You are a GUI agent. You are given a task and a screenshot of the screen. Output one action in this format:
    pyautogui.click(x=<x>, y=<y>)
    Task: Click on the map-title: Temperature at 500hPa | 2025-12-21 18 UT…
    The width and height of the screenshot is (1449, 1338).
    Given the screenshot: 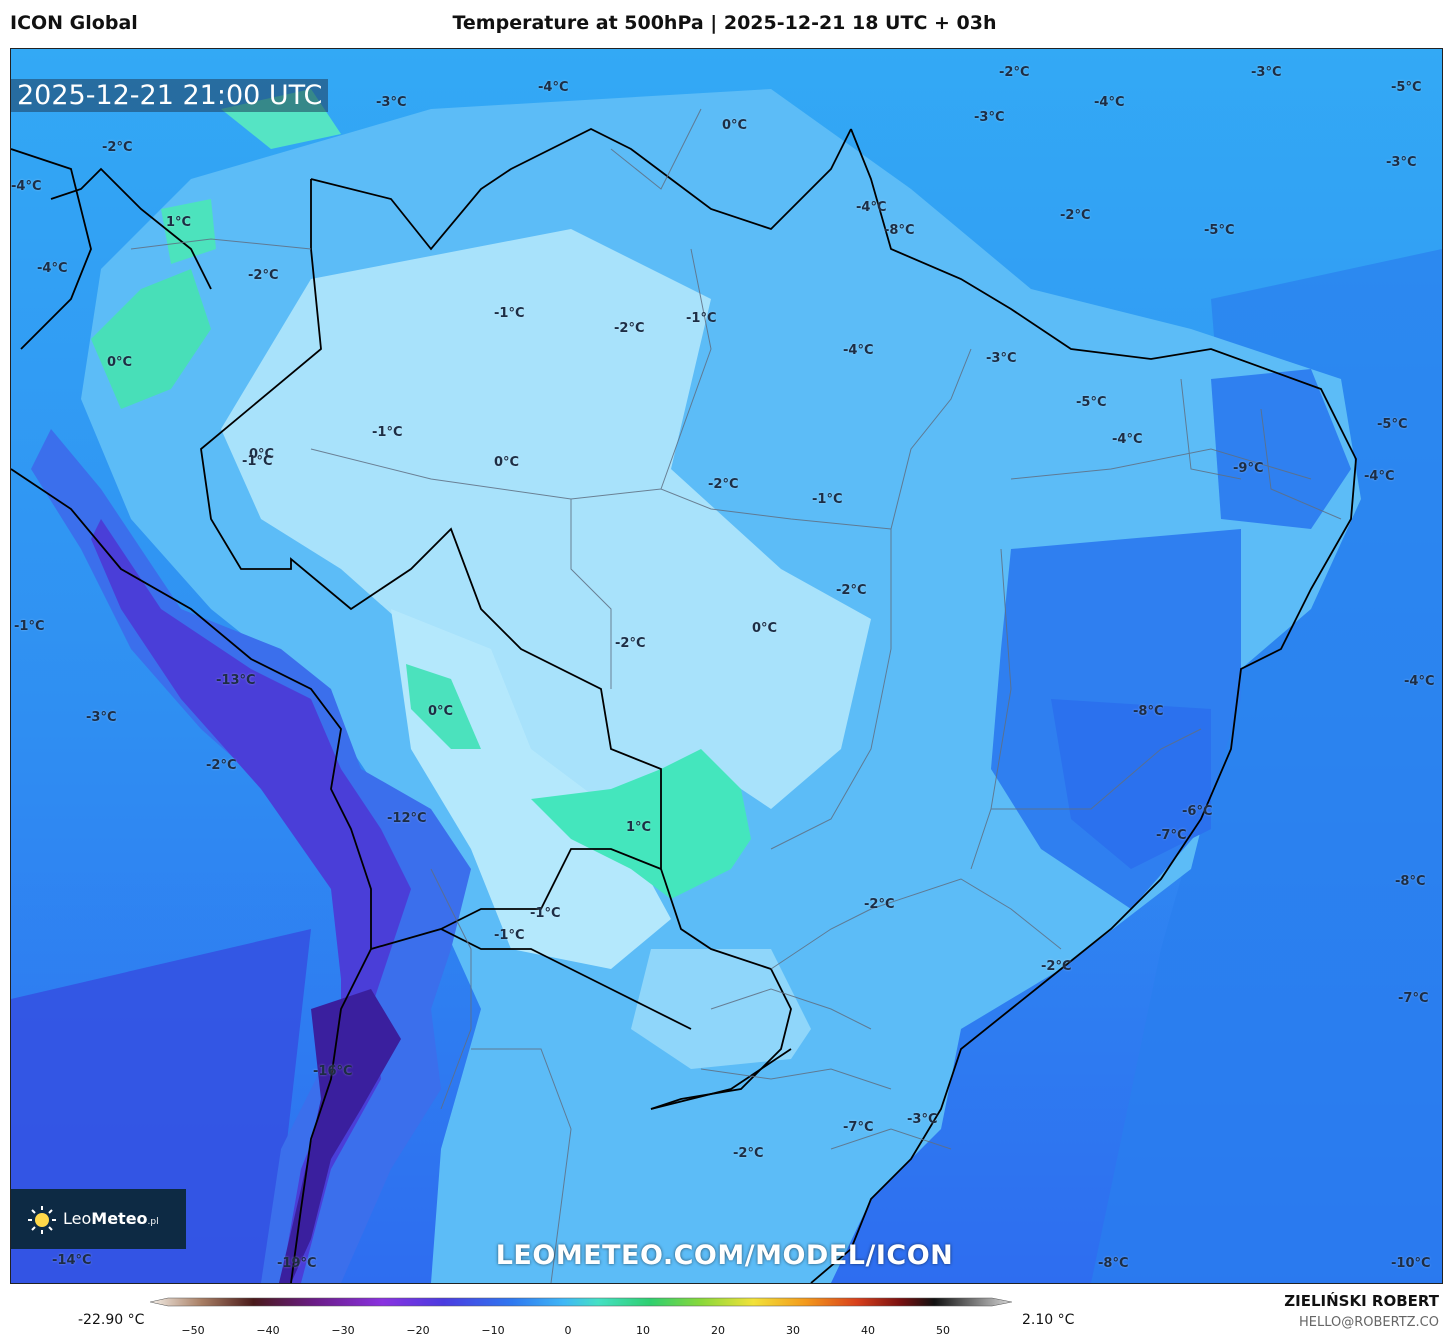 What is the action you would take?
    pyautogui.click(x=724, y=23)
    